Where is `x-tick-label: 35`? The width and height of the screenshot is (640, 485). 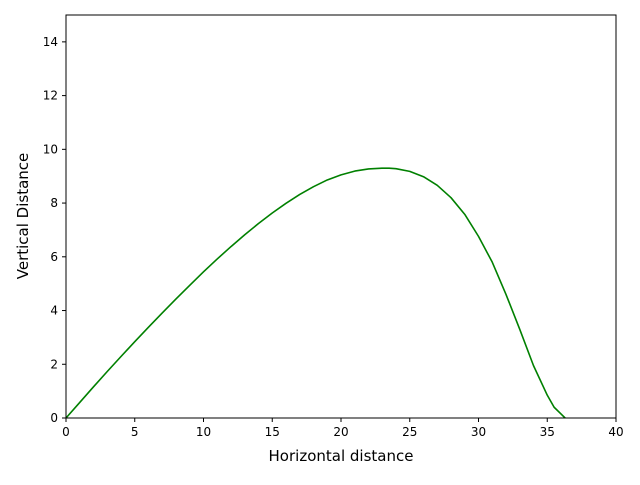 x-tick-label: 35 is located at coordinates (547, 432).